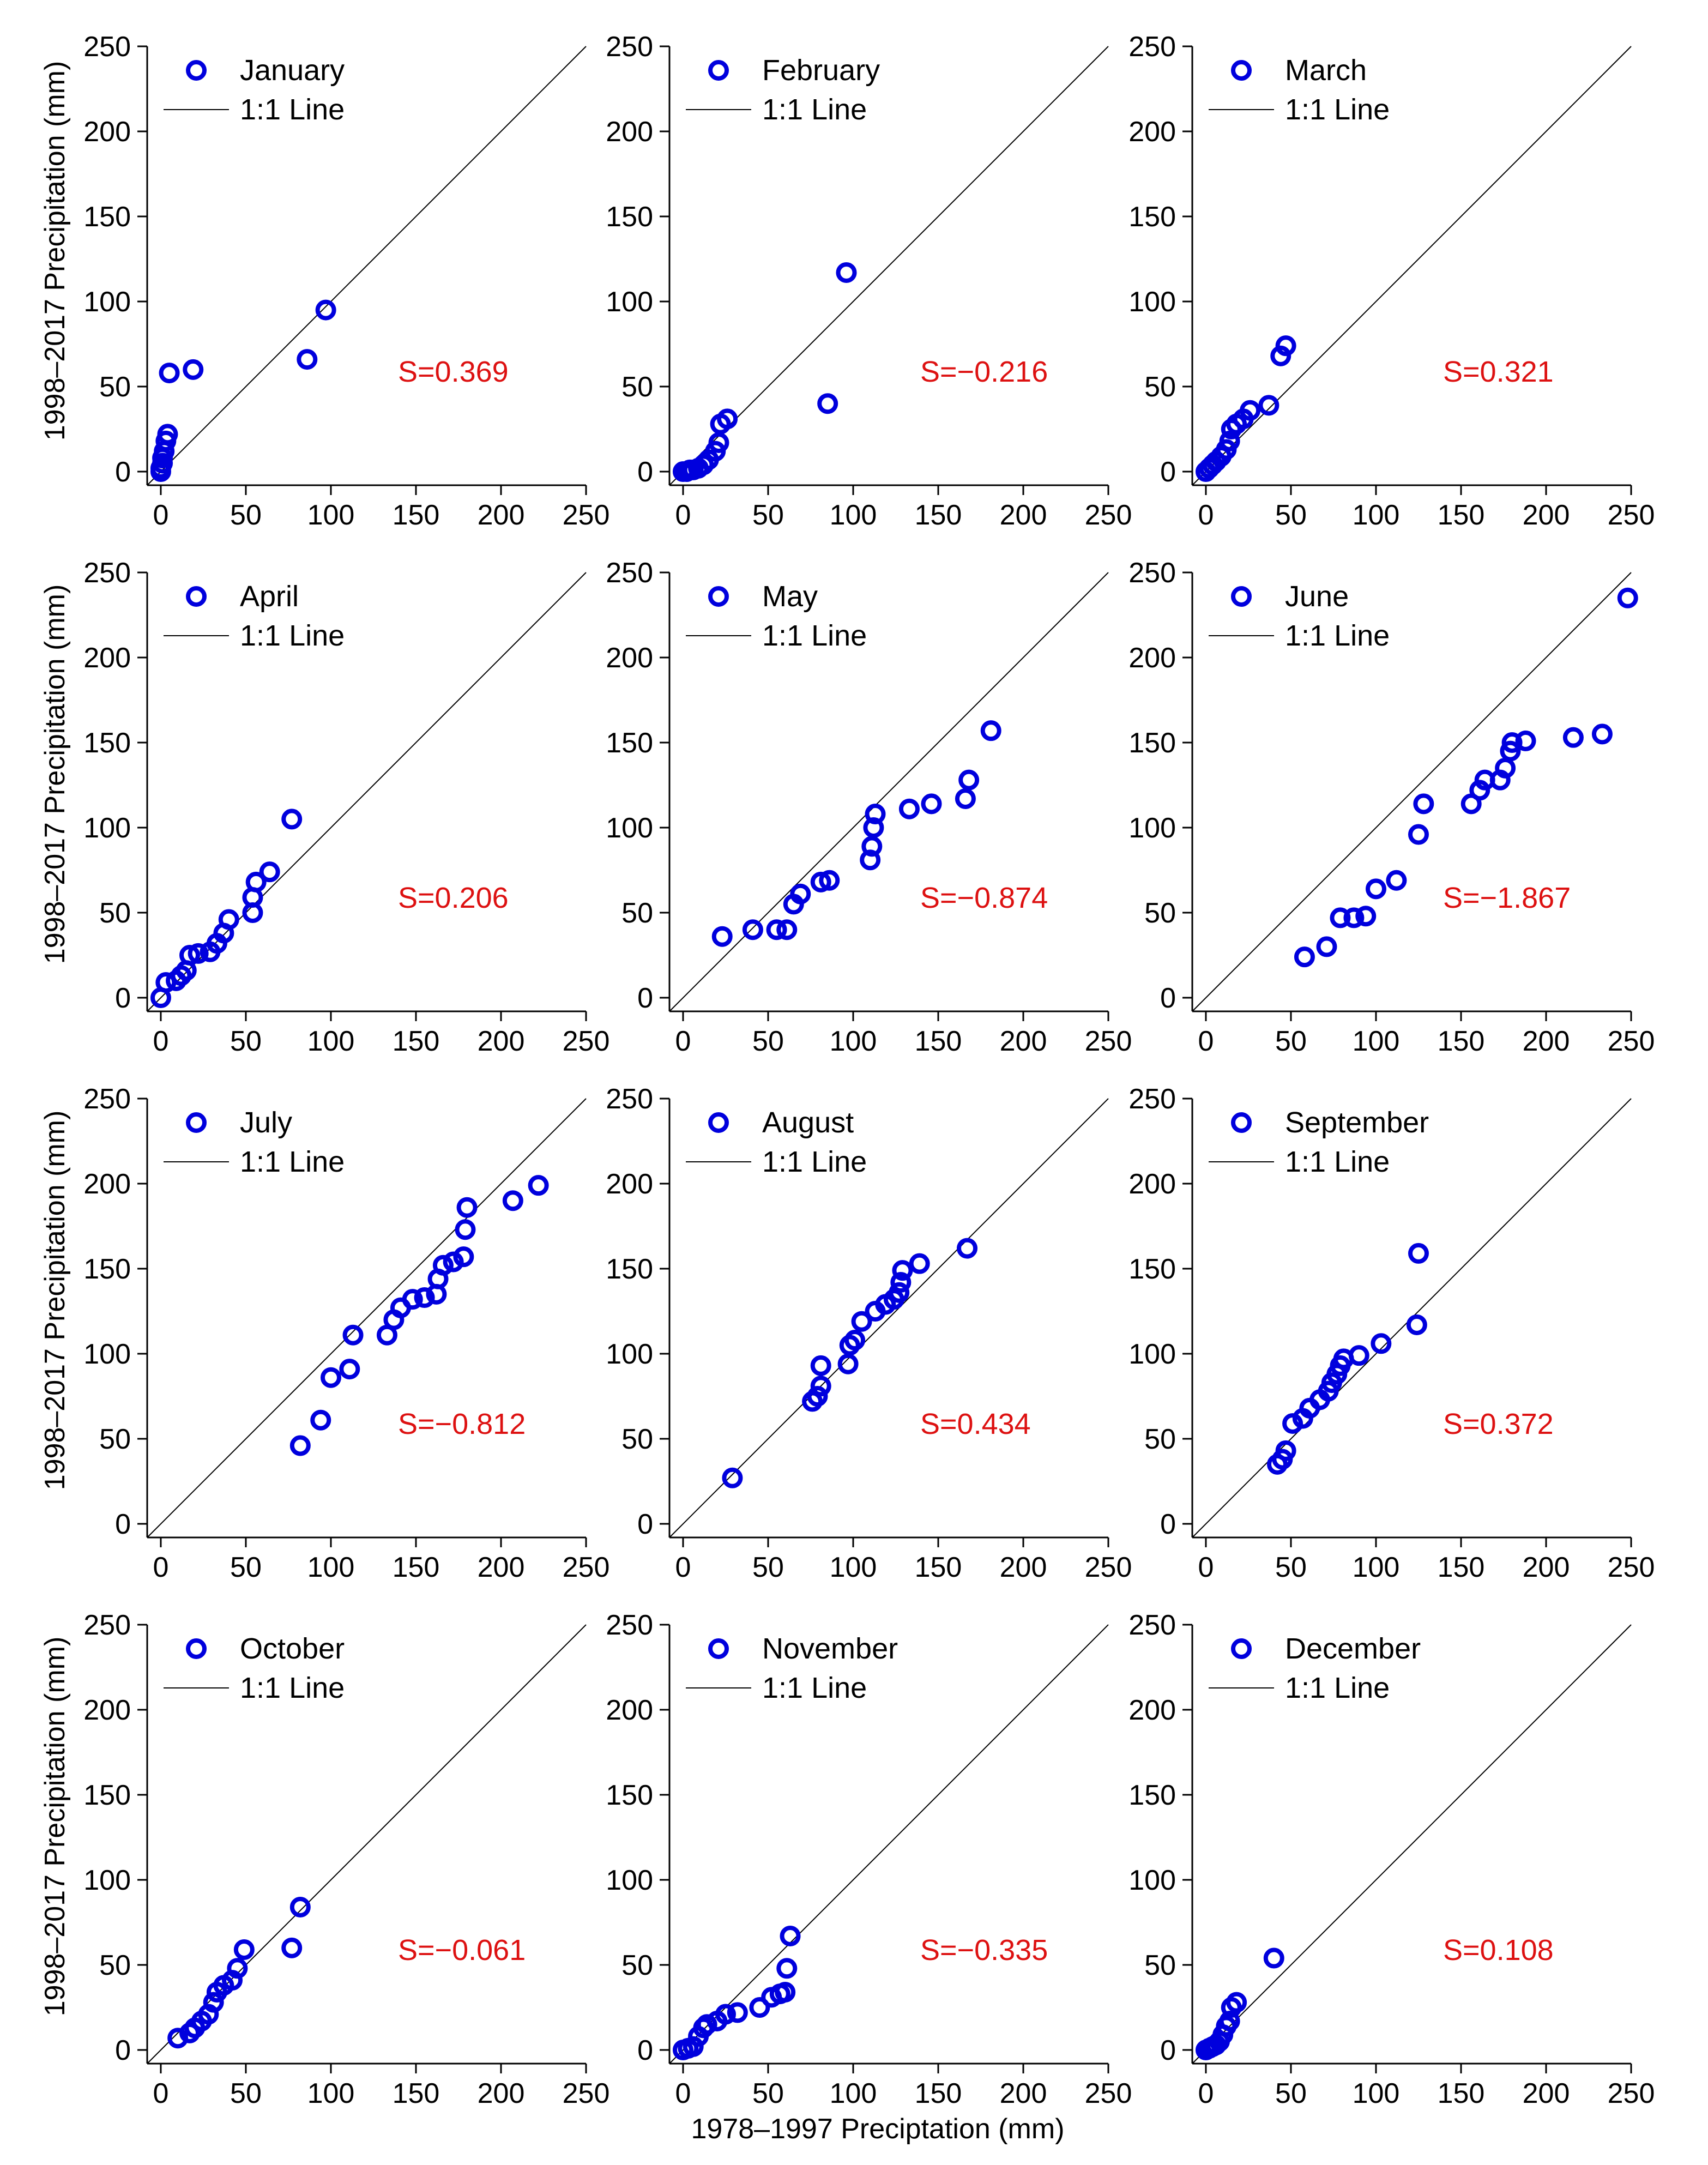 The image size is (1708, 2165). Describe the element at coordinates (683, 1041) in the screenshot. I see `x-tick-label-may: 0` at that location.